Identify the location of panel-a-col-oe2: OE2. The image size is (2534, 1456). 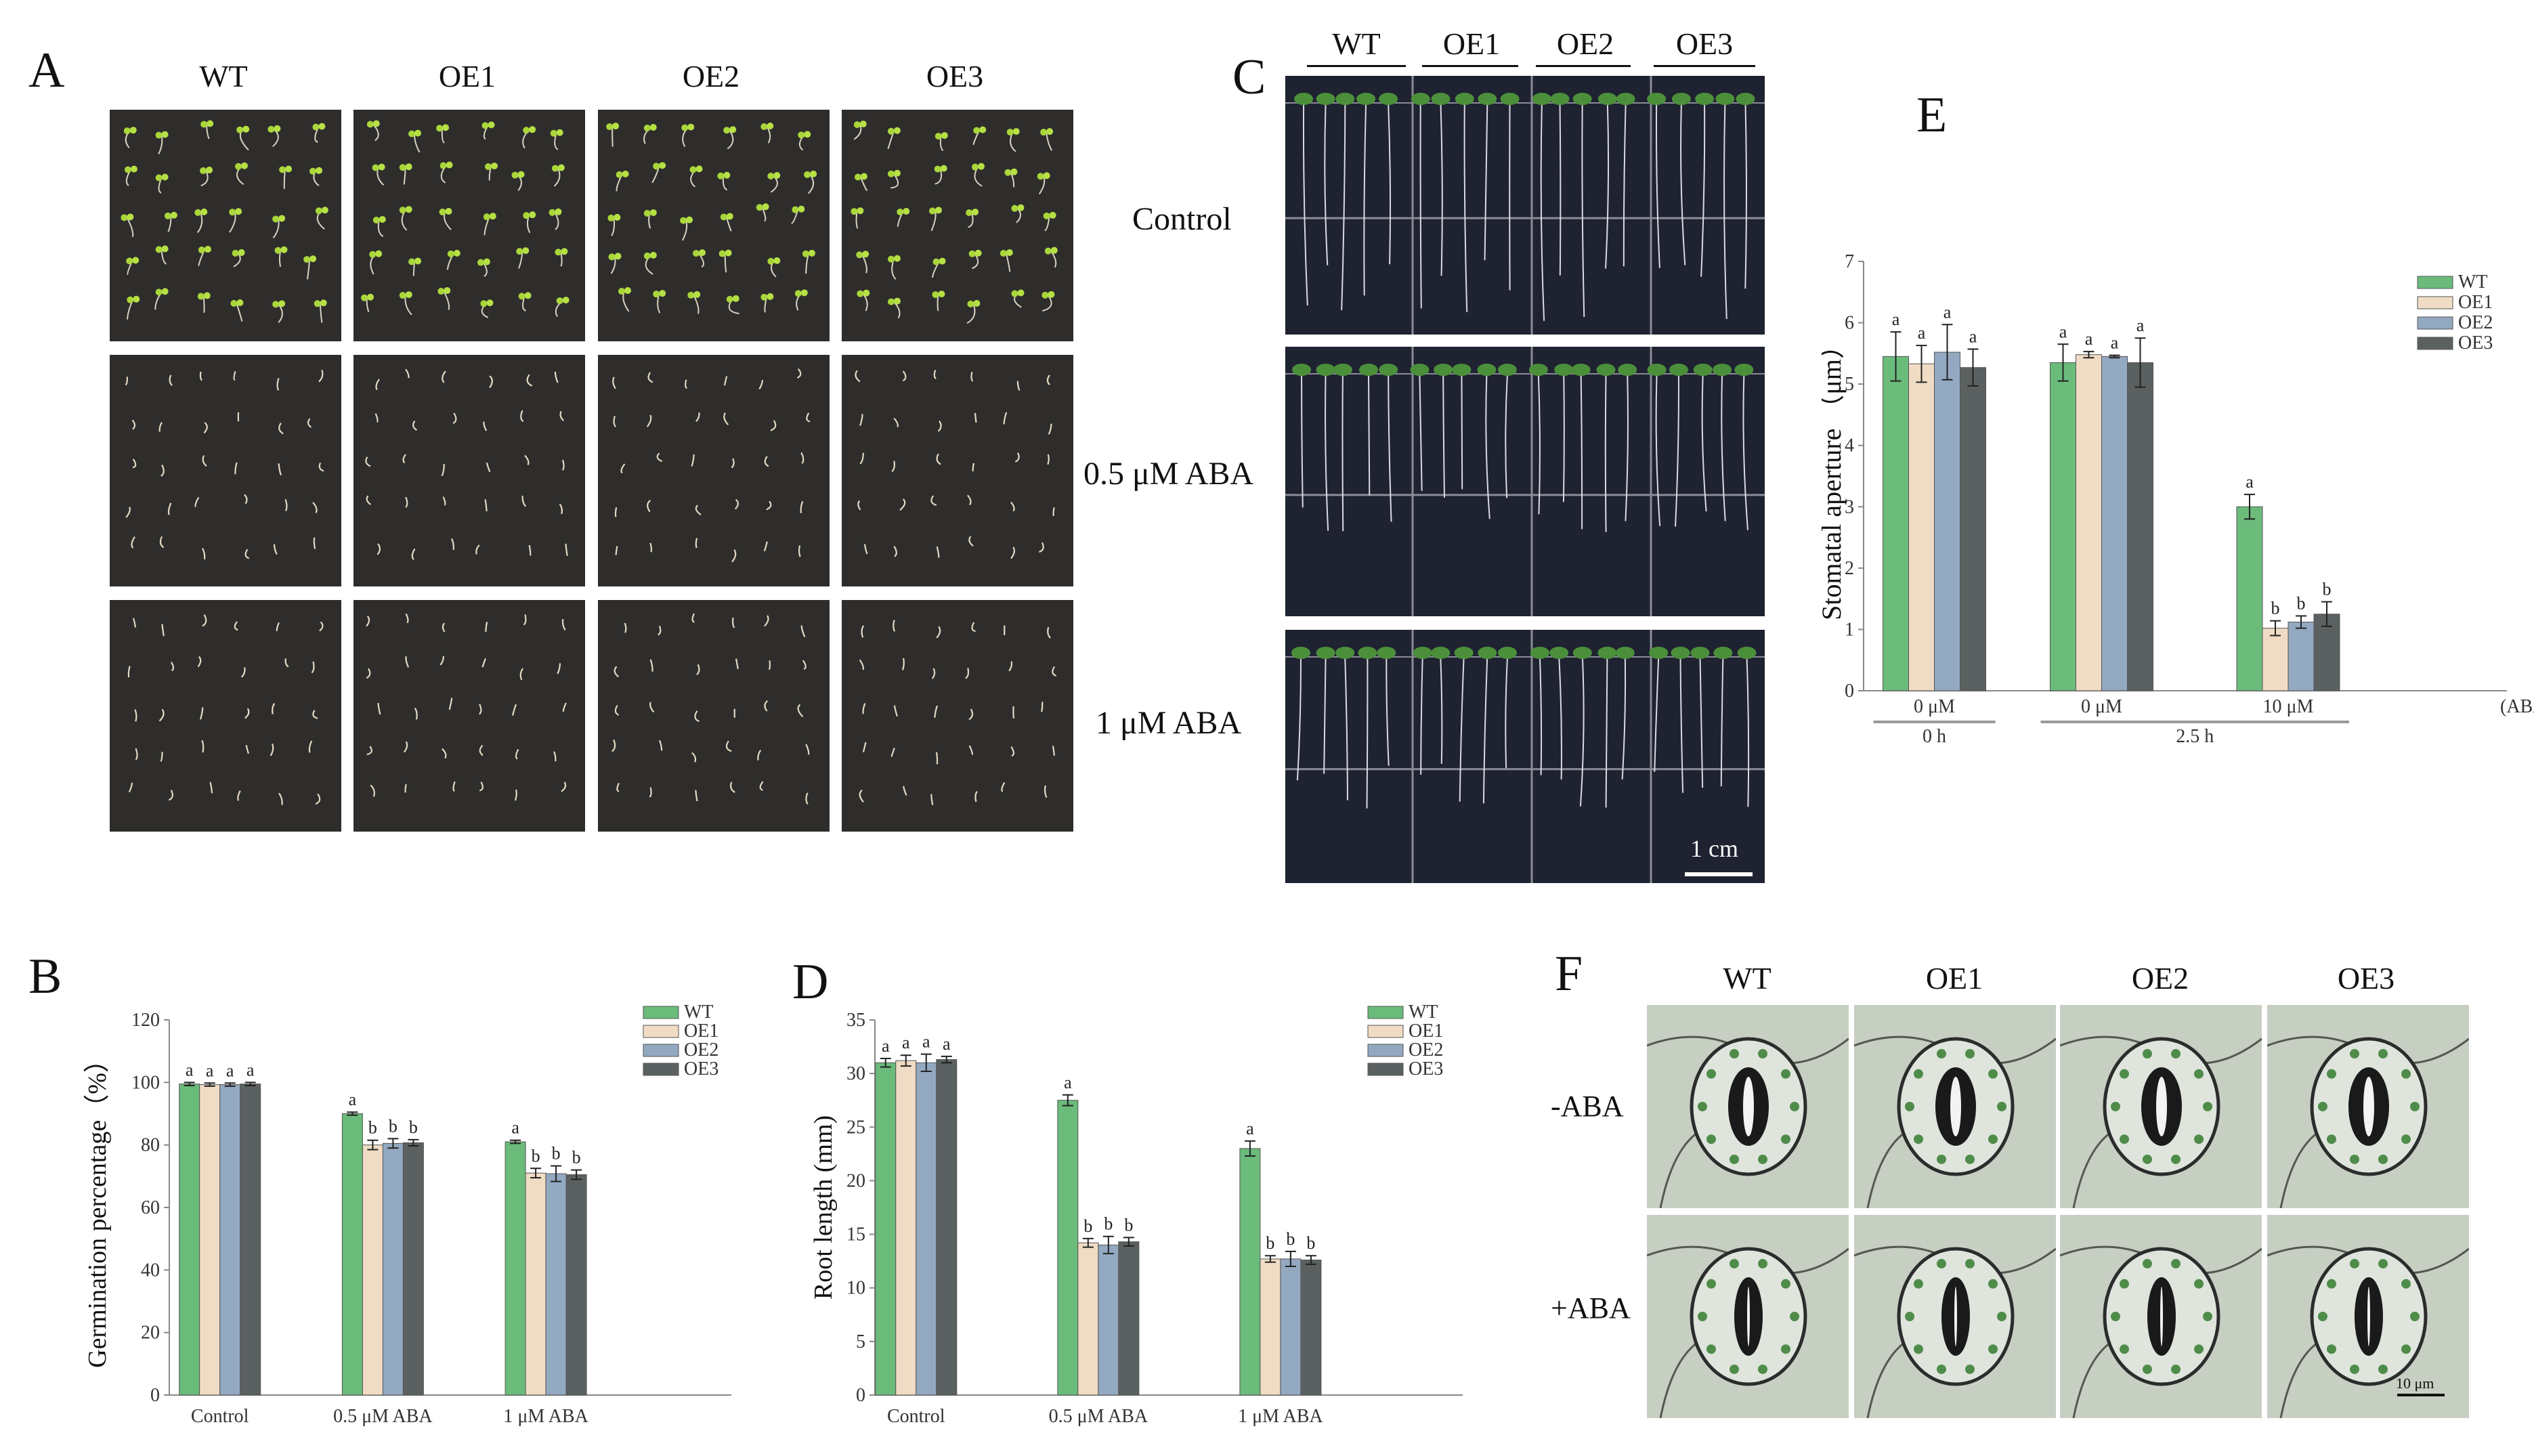
(711, 76).